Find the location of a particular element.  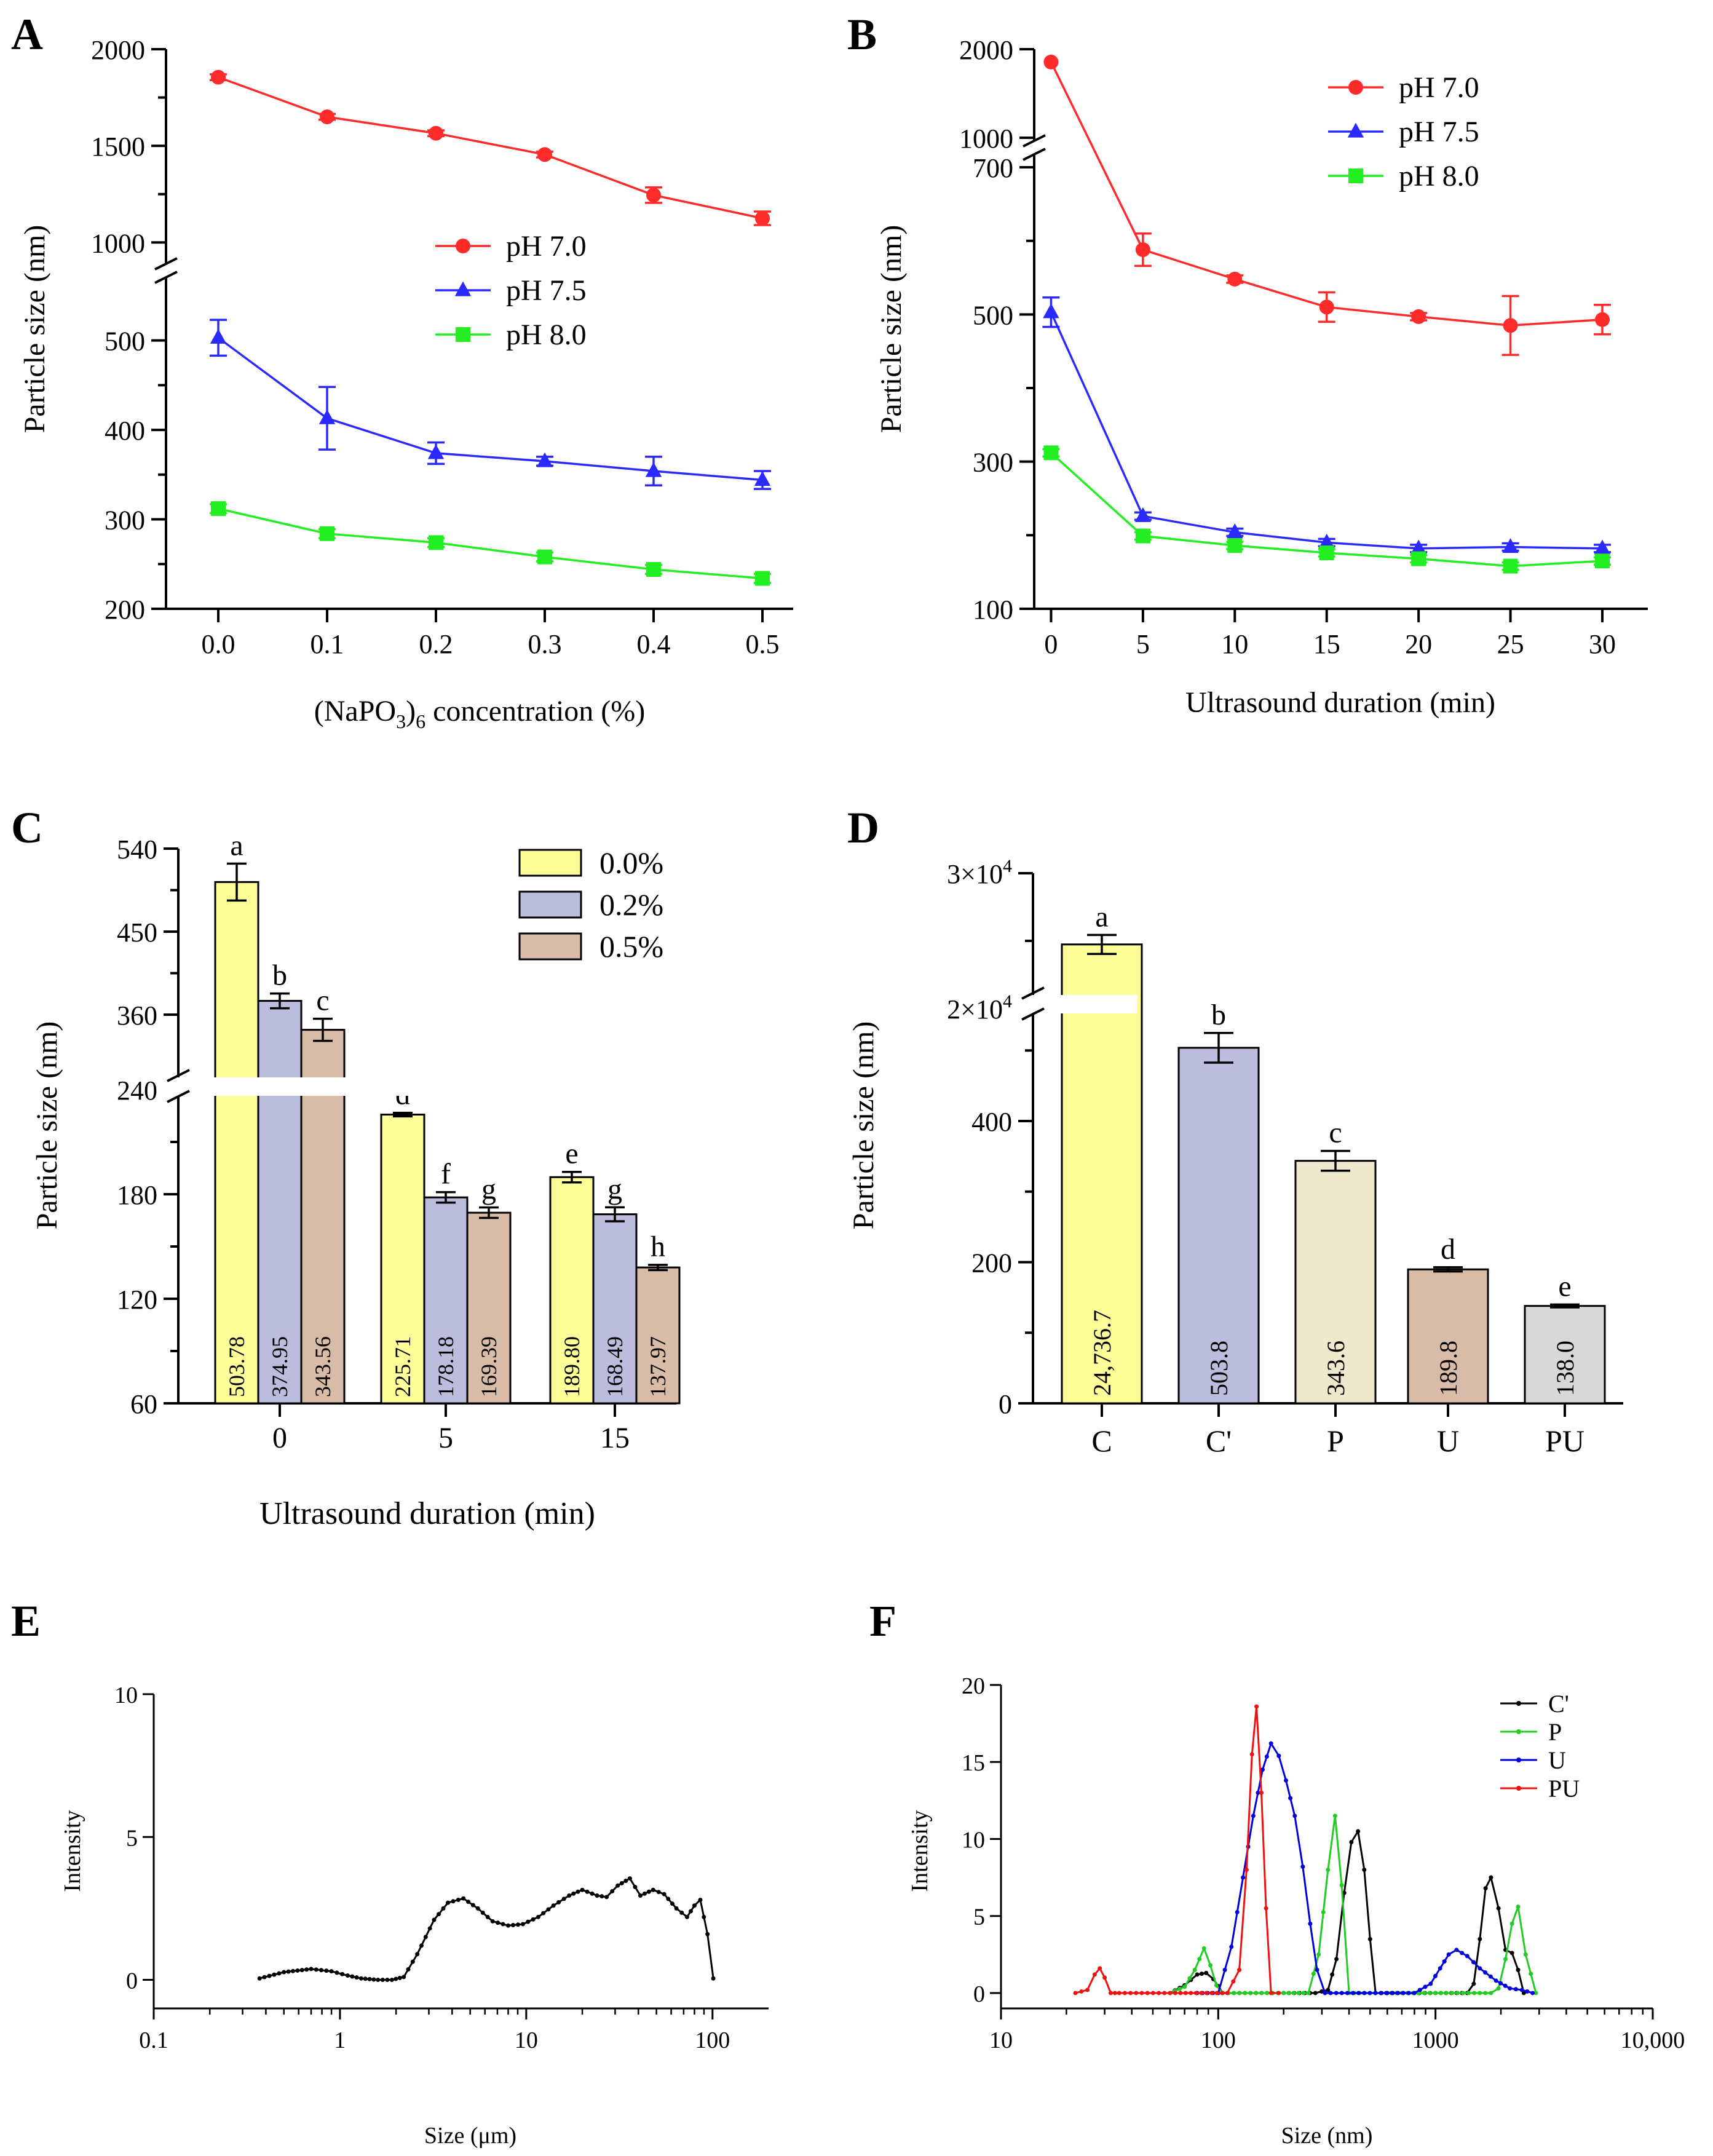

significance-letter: a is located at coordinates (236, 845).